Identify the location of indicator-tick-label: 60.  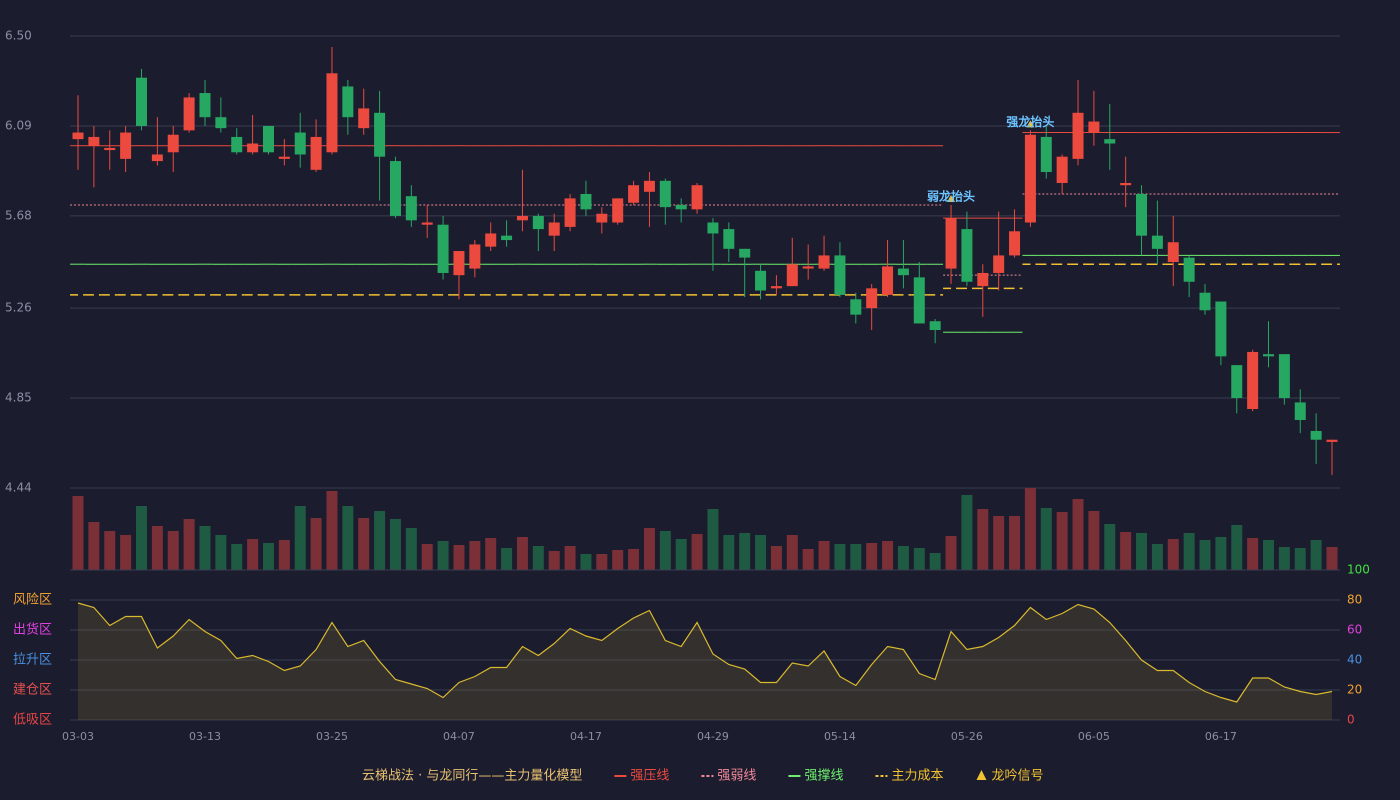
(1354, 630).